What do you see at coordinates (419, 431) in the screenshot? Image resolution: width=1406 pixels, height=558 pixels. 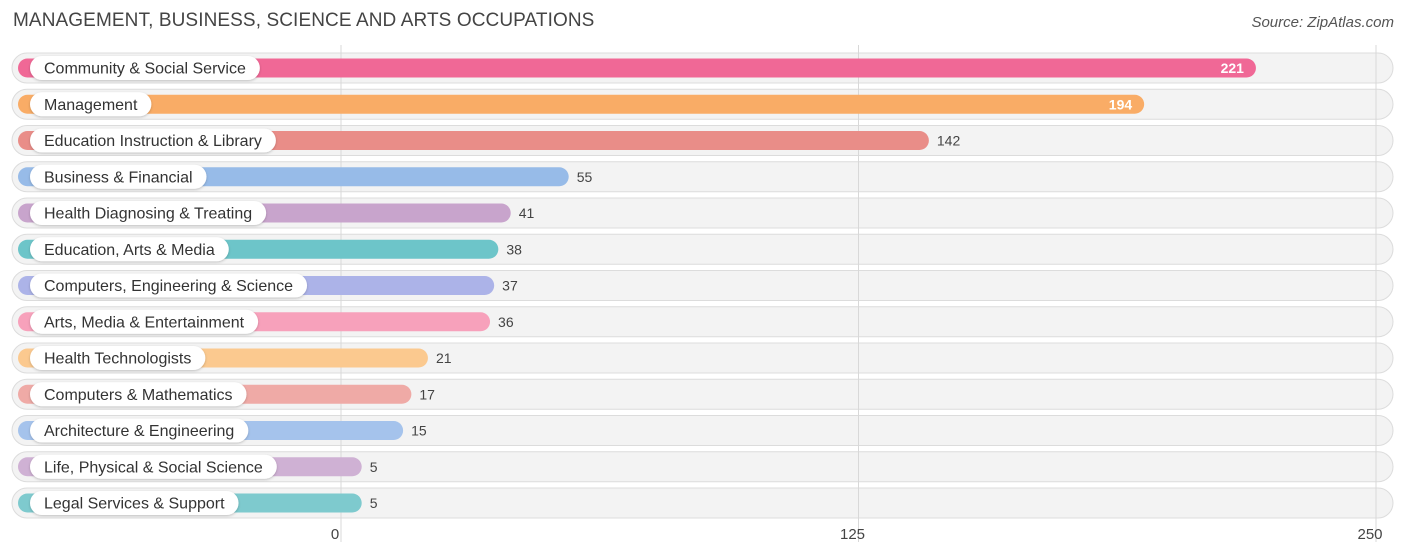 I see `value-label: 15` at bounding box center [419, 431].